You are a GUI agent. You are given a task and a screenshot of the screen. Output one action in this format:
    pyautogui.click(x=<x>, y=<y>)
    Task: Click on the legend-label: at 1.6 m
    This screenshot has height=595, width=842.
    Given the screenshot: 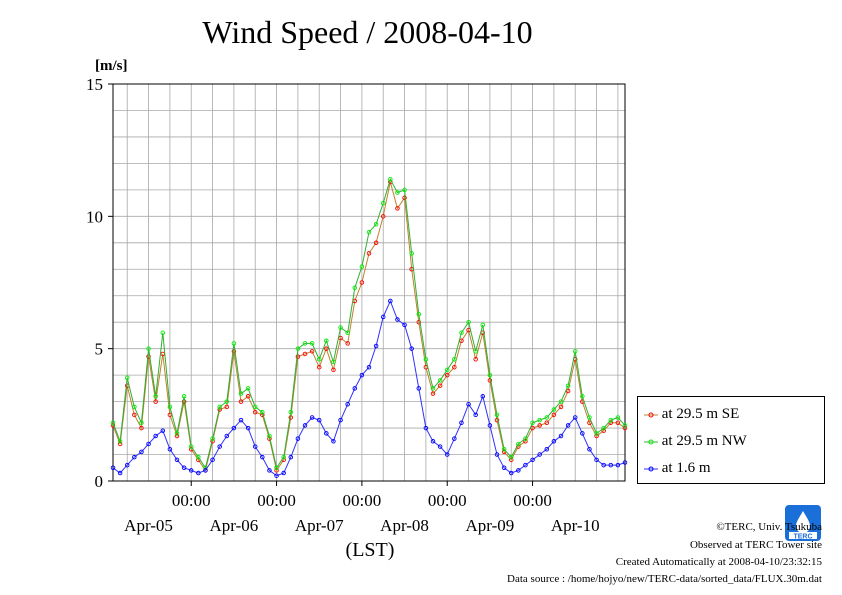 What is the action you would take?
    pyautogui.click(x=686, y=468)
    